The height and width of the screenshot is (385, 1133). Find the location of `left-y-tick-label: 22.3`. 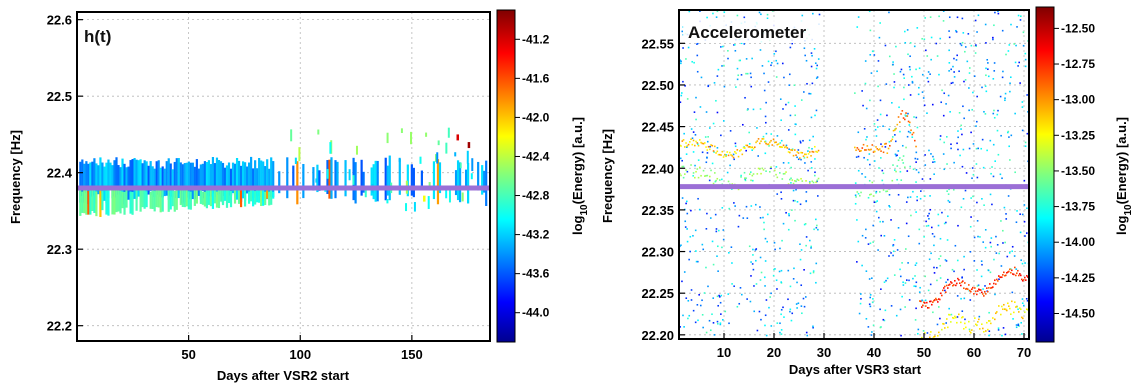

left-y-tick-label: 22.3 is located at coordinates (59, 249).